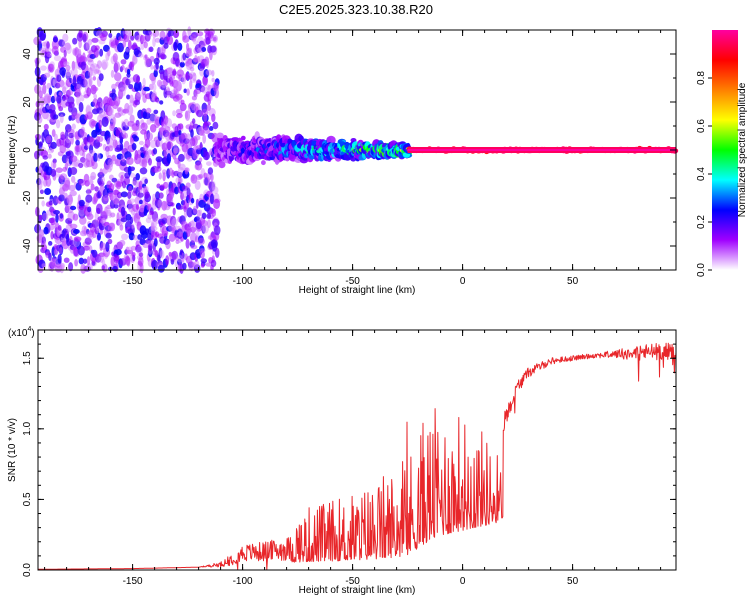 Image resolution: width=750 pixels, height=600 pixels. What do you see at coordinates (463, 581) in the screenshot?
I see `snr-x-tick-label: 0` at bounding box center [463, 581].